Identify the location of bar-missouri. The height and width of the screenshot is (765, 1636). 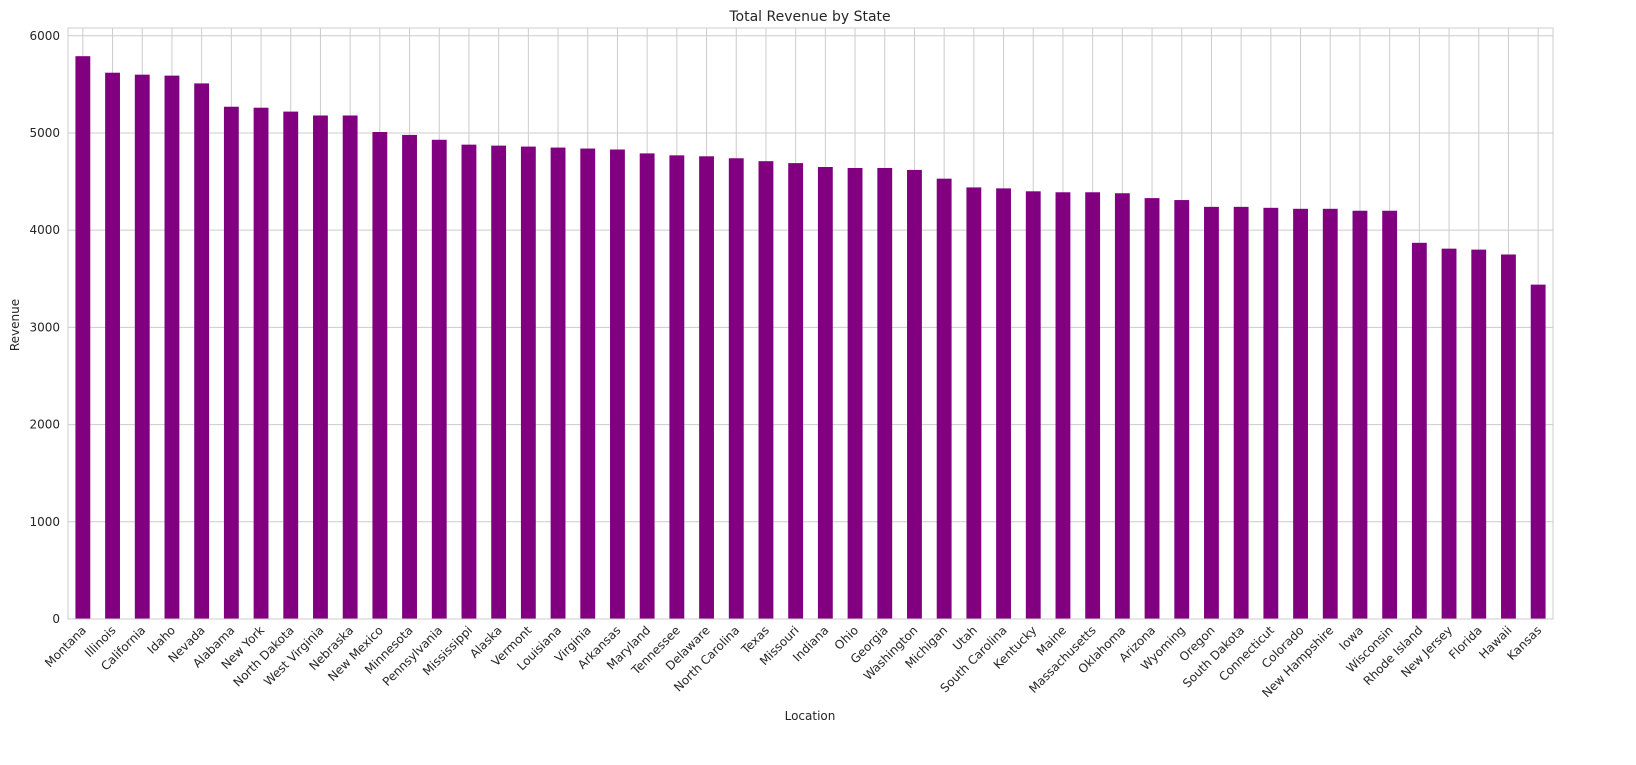
(796, 391).